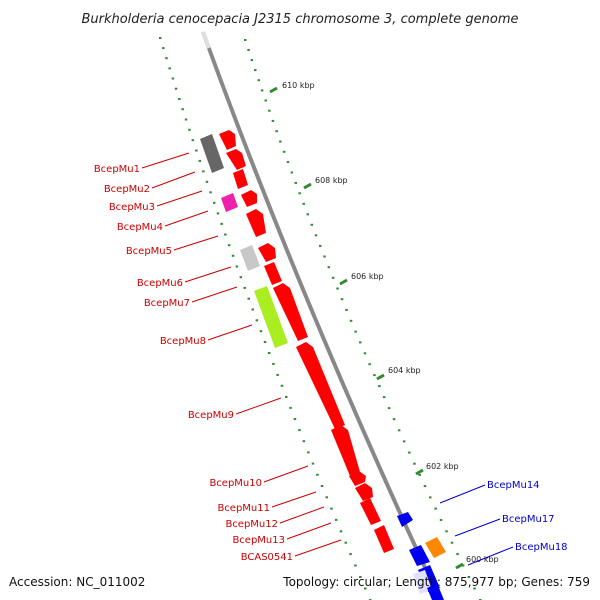  I want to click on lightgray-feature, so click(250, 258).